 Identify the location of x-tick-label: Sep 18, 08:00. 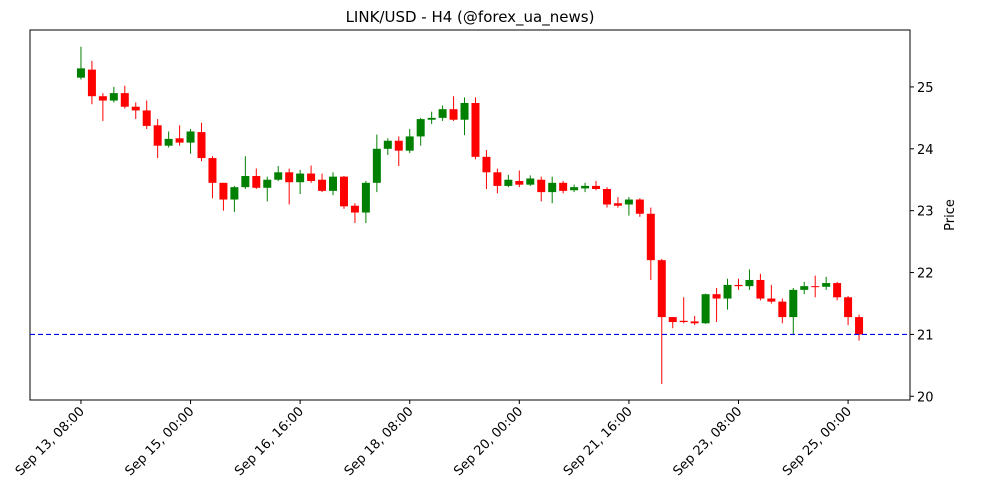
(379, 441).